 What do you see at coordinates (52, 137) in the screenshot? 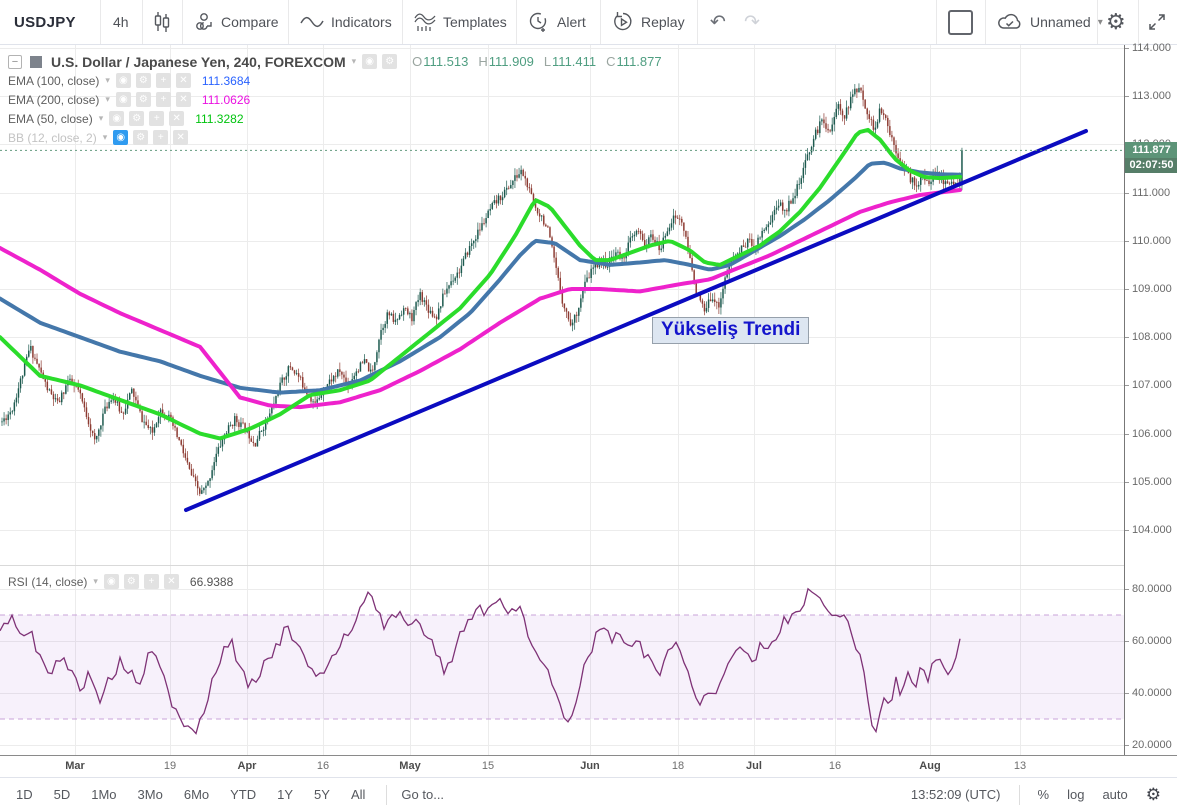
I see `indicator-label: BB (12, close, 2)` at bounding box center [52, 137].